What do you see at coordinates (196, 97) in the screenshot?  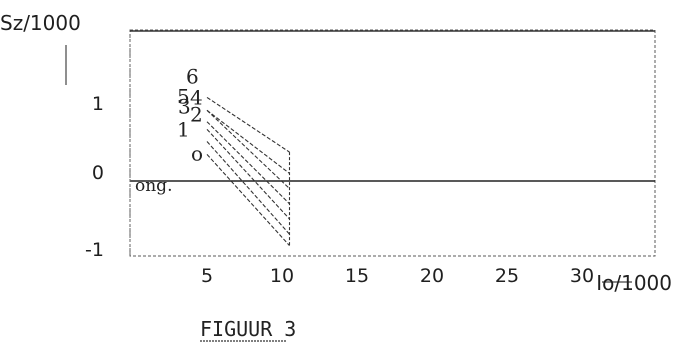 I see `series-label-4: 4` at bounding box center [196, 97].